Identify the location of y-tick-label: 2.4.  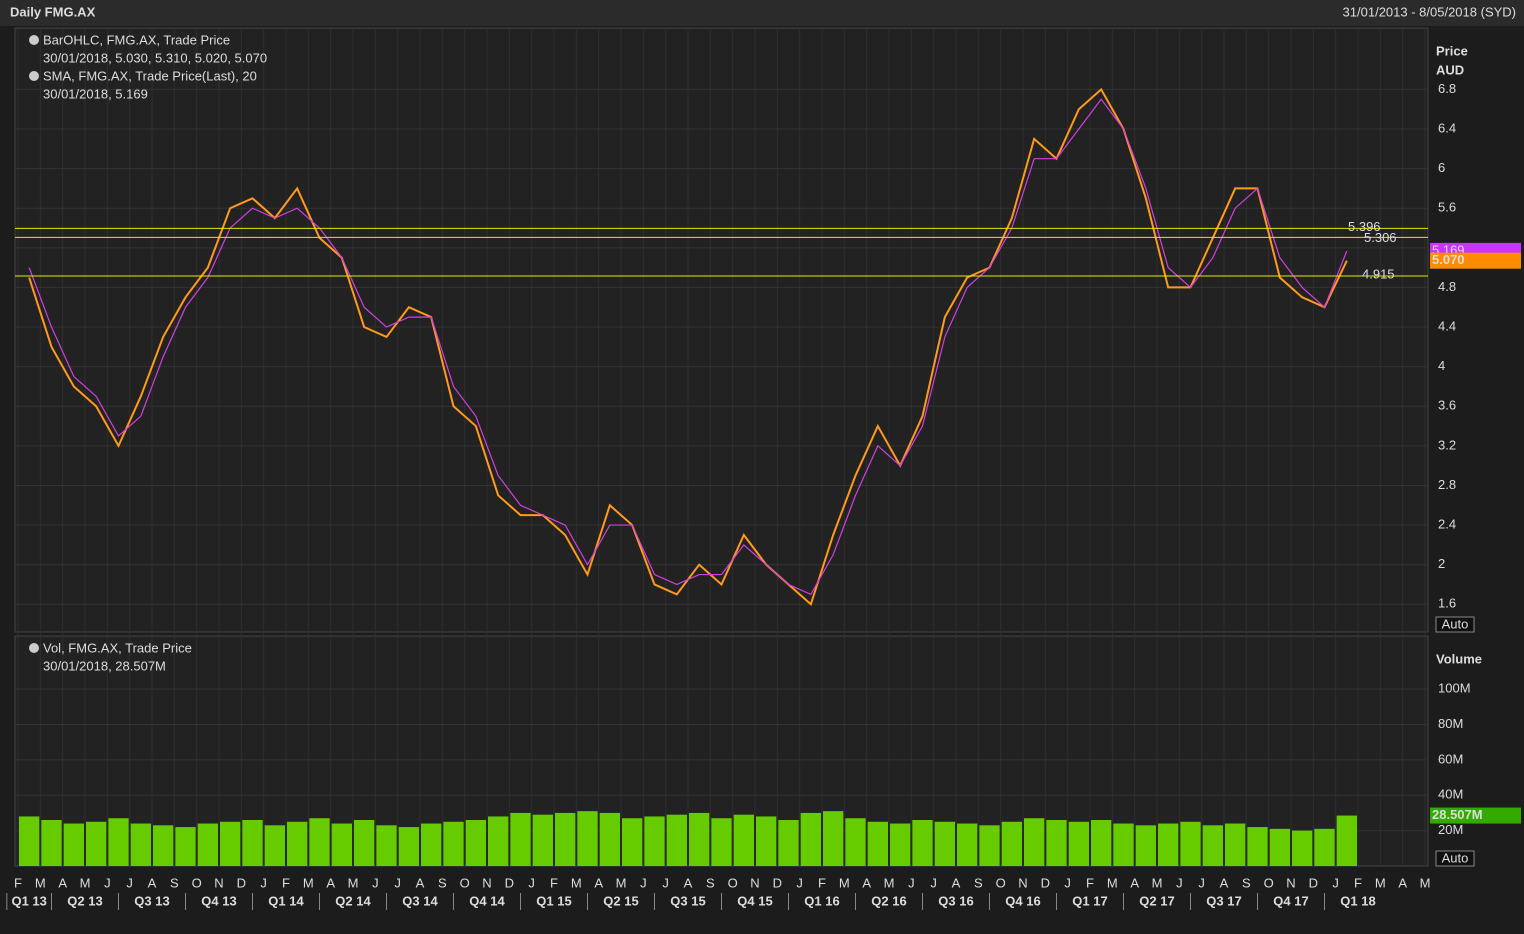
(1447, 523).